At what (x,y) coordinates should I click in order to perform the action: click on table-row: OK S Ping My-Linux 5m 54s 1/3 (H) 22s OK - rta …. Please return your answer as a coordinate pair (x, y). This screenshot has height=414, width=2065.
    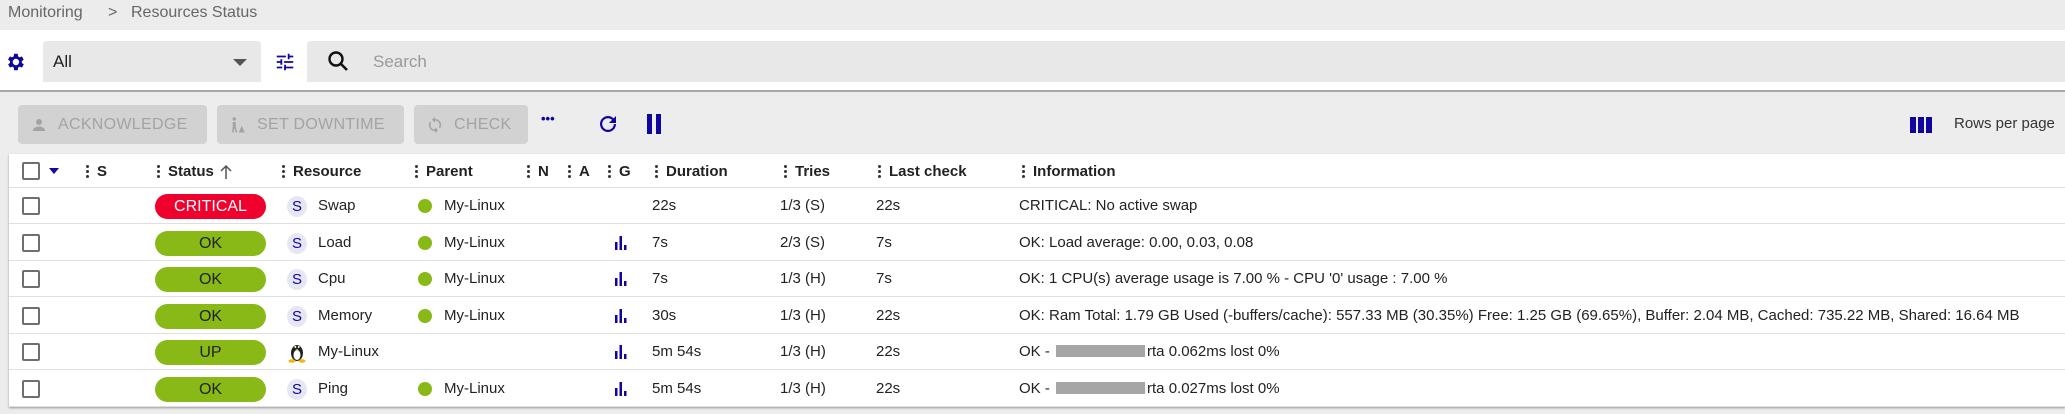
    Looking at the image, I should click on (1037, 389).